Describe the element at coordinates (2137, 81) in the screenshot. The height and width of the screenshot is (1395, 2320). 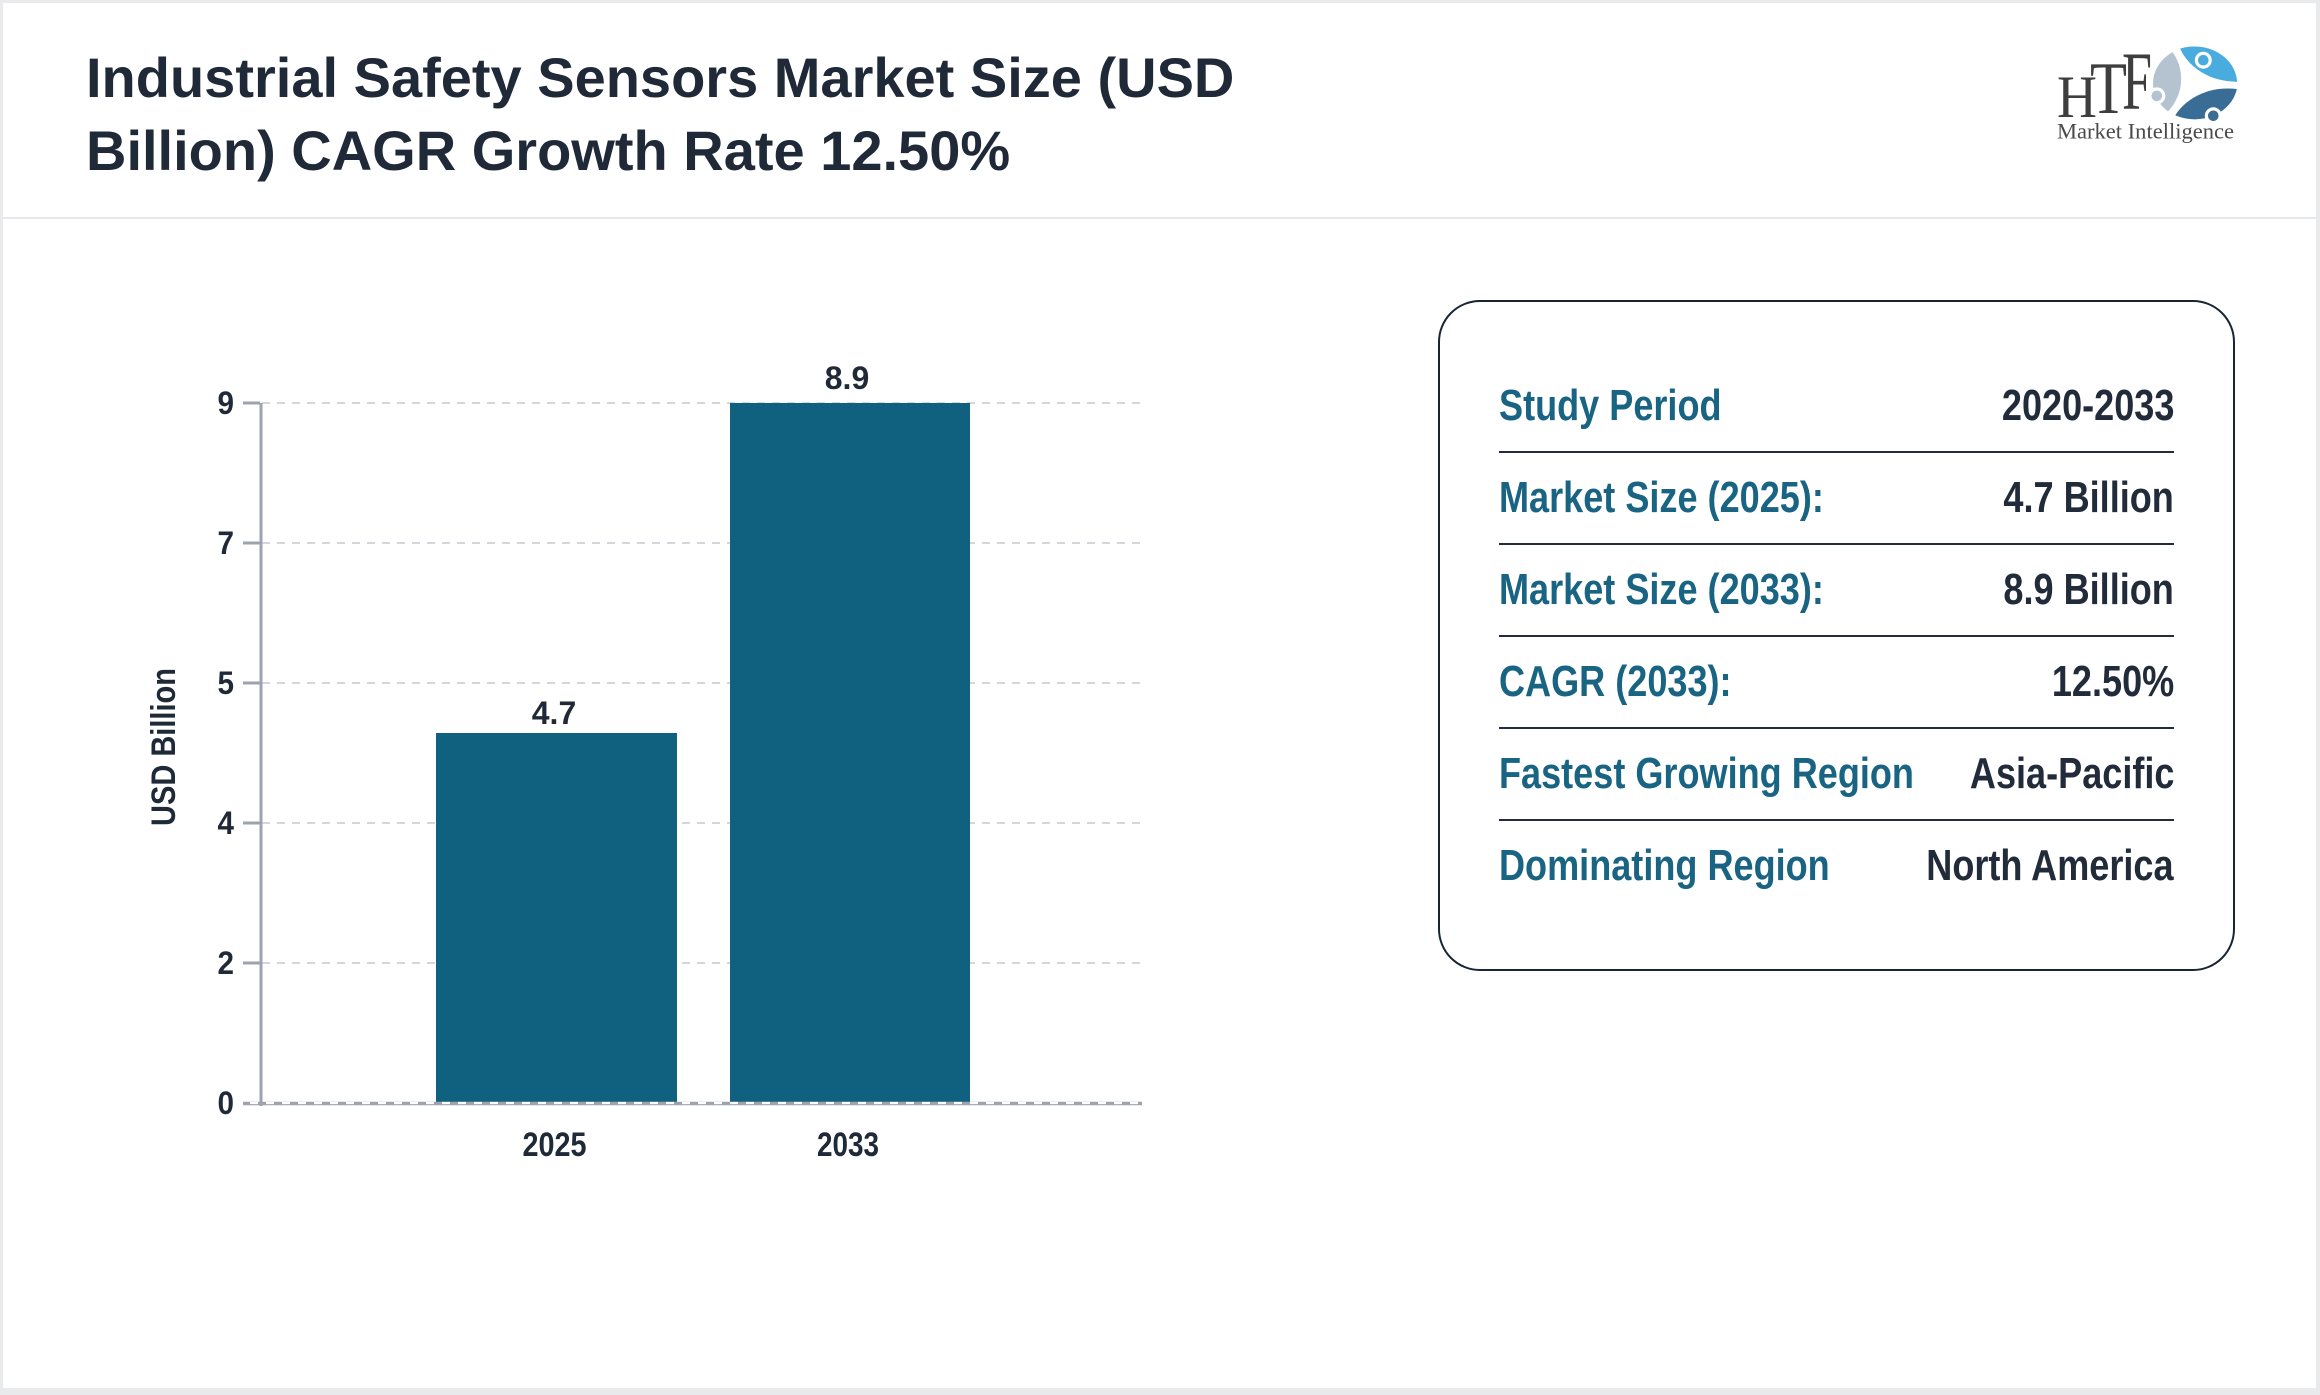
I see `svg-text: F` at that location.